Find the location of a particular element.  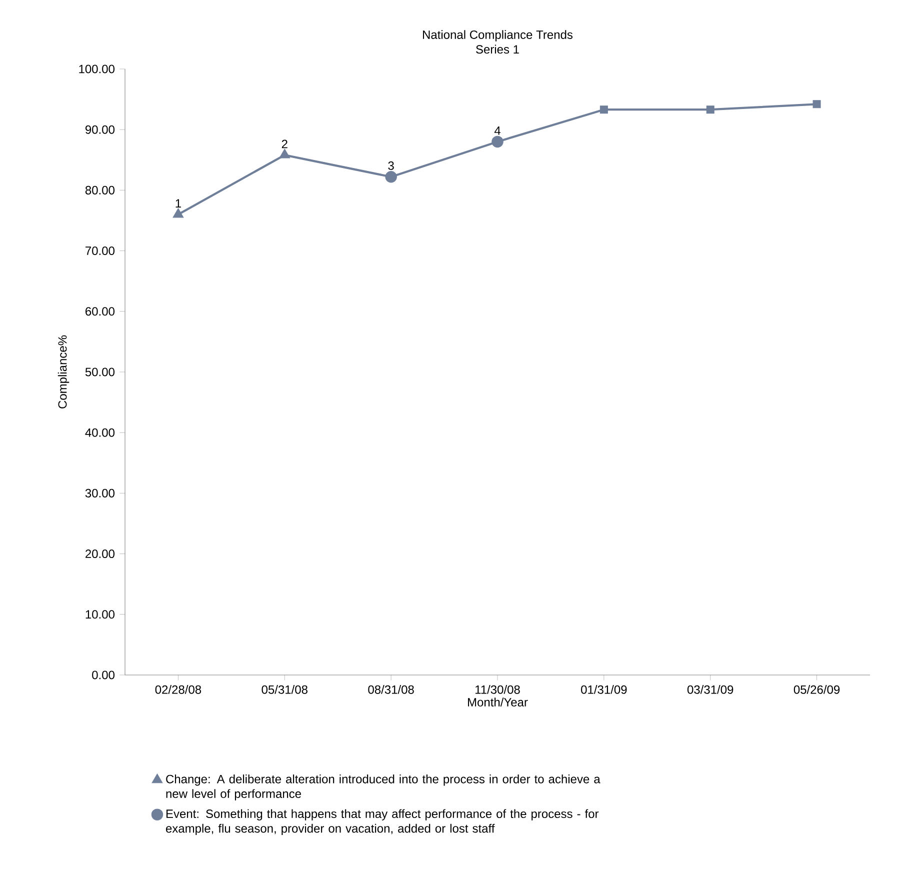

annotation: 1 is located at coordinates (178, 203).